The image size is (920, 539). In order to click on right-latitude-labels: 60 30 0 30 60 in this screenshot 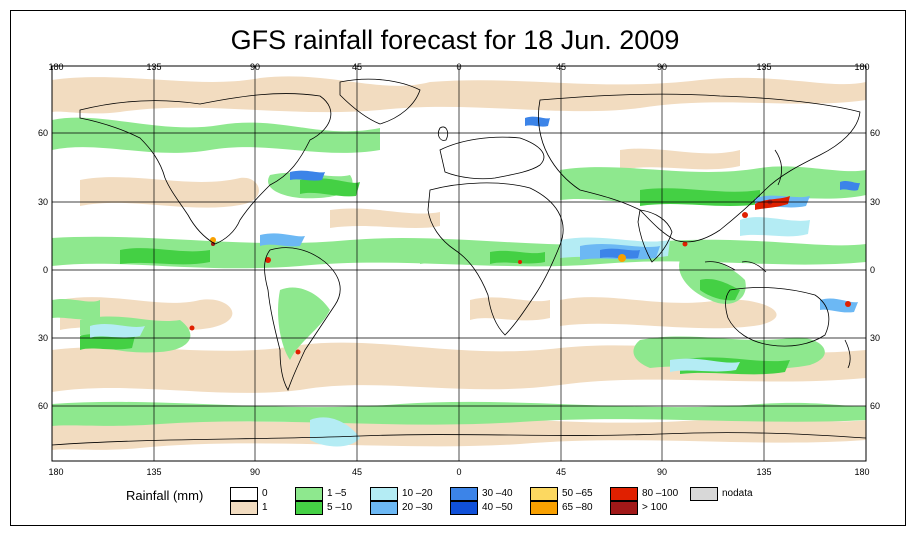, I will do `click(875, 269)`.